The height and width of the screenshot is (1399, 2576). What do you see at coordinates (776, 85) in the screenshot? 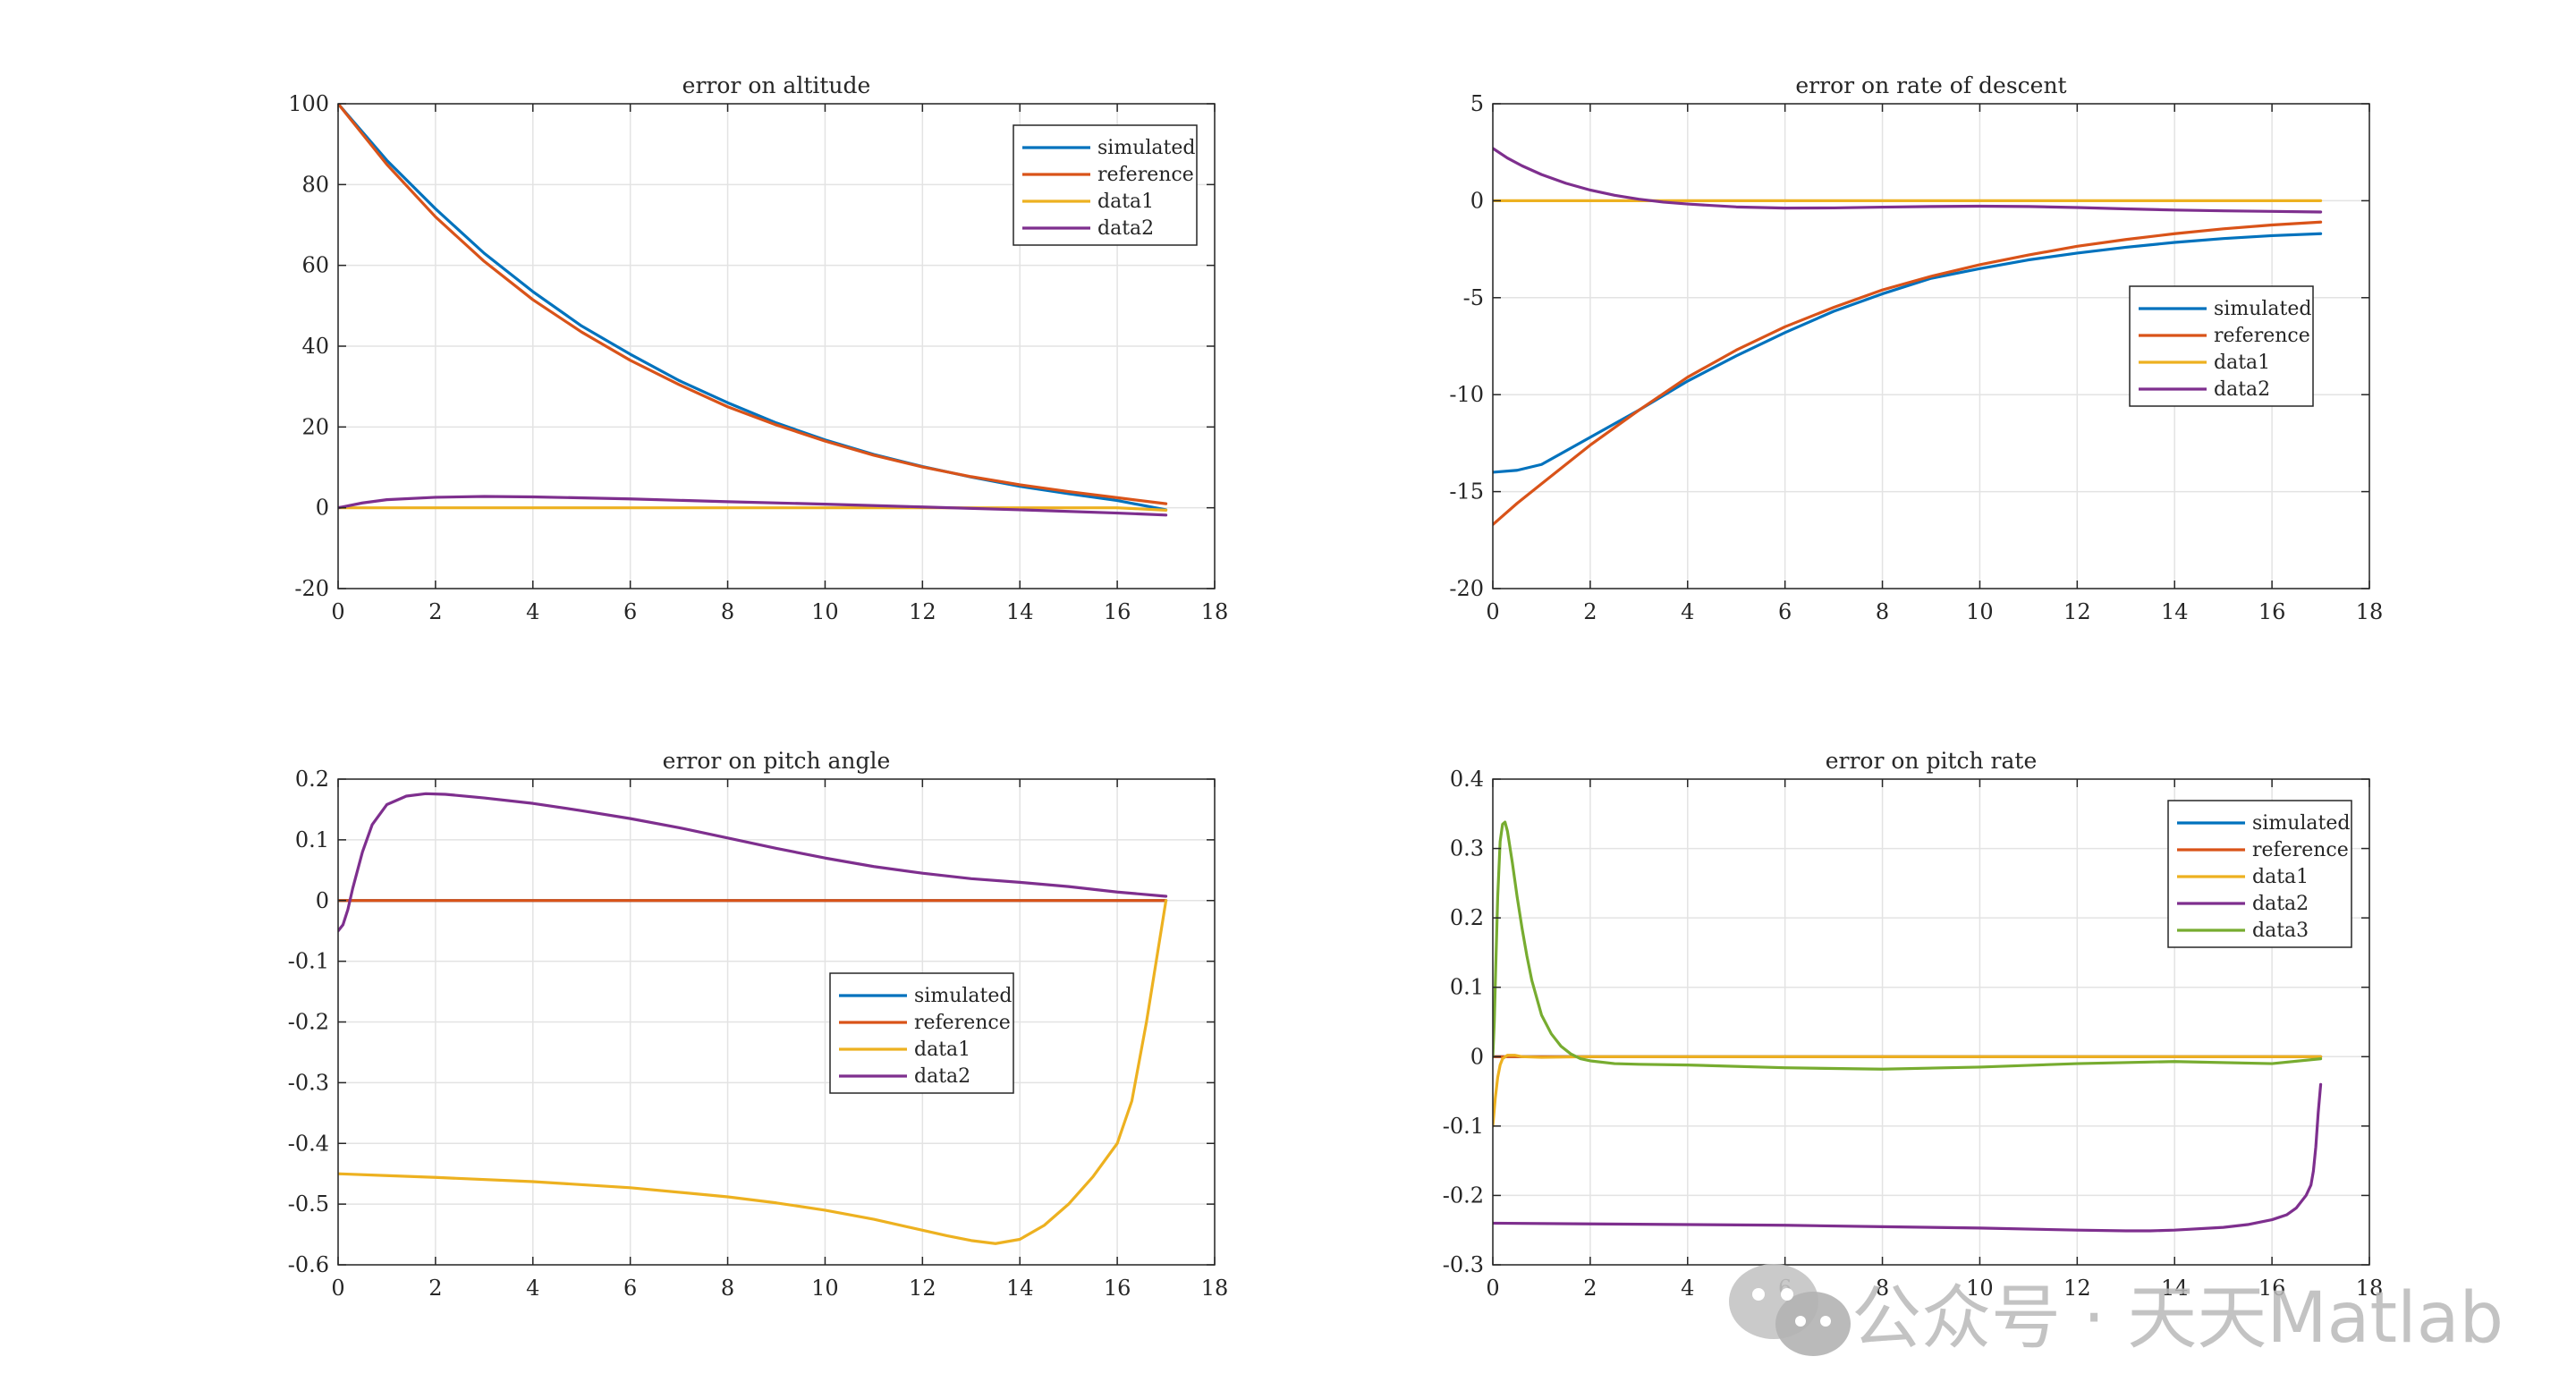
I see `chart-title: error on altitude` at bounding box center [776, 85].